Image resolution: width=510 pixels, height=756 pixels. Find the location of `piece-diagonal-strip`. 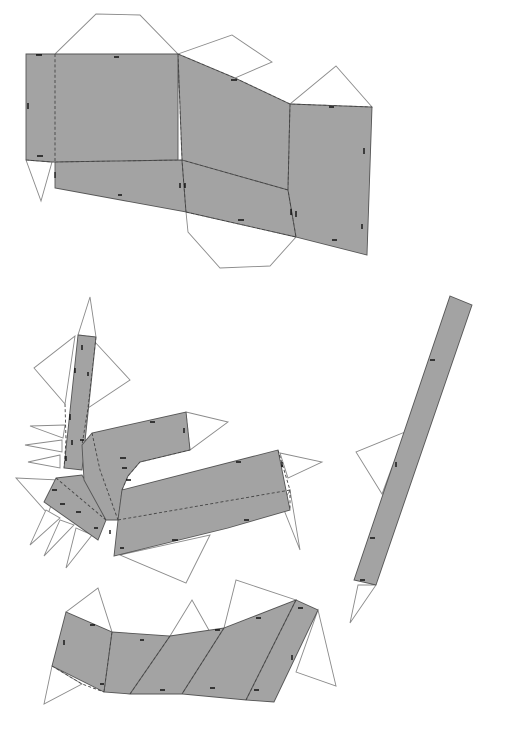

piece-diagonal-strip is located at coordinates (411, 459).